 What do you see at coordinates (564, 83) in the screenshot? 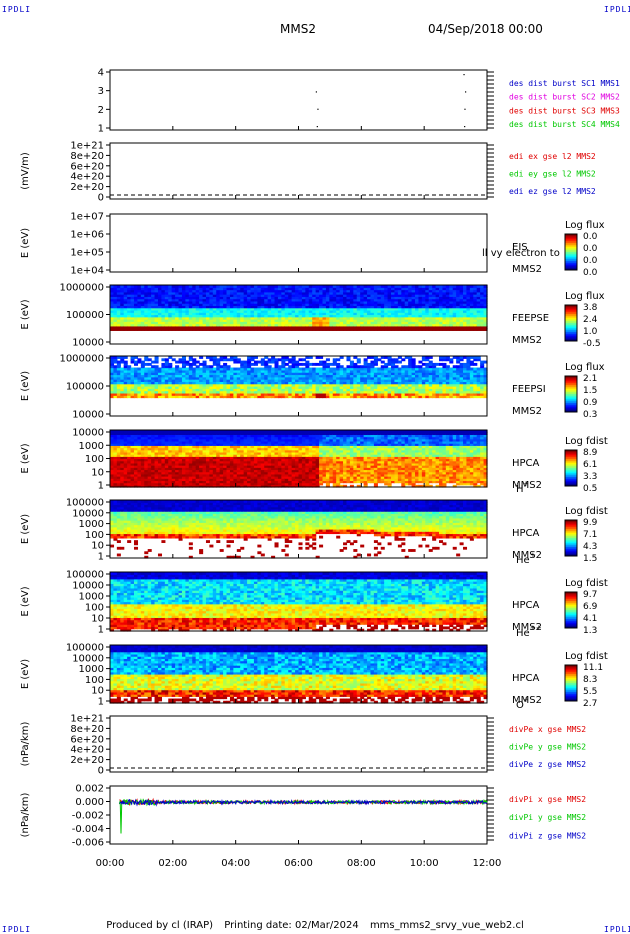
I see `legend-entry: des dist burst SC1 MMS1` at bounding box center [564, 83].